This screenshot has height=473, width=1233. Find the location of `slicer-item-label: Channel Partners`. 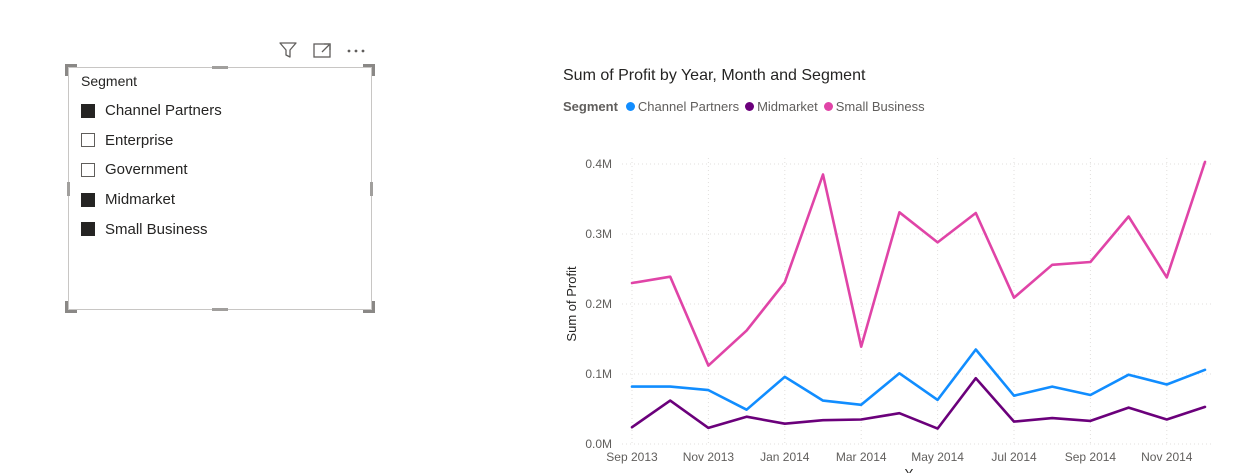

slicer-item-label: Channel Partners is located at coordinates (163, 111).